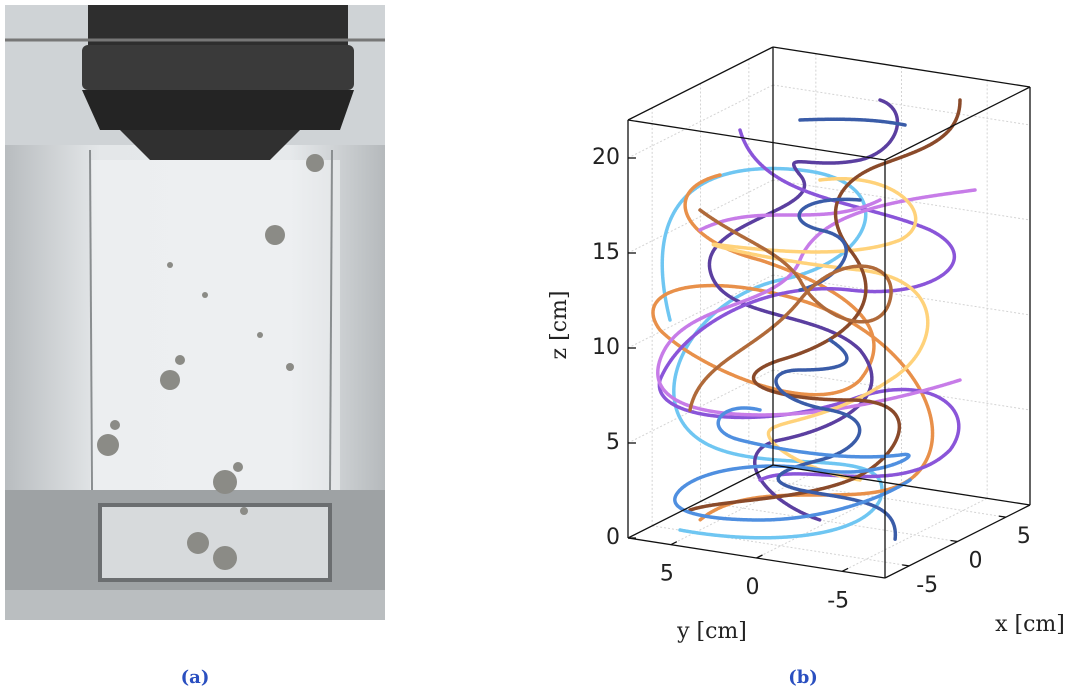  I want to click on z-tick-label: 10, so click(606, 347).